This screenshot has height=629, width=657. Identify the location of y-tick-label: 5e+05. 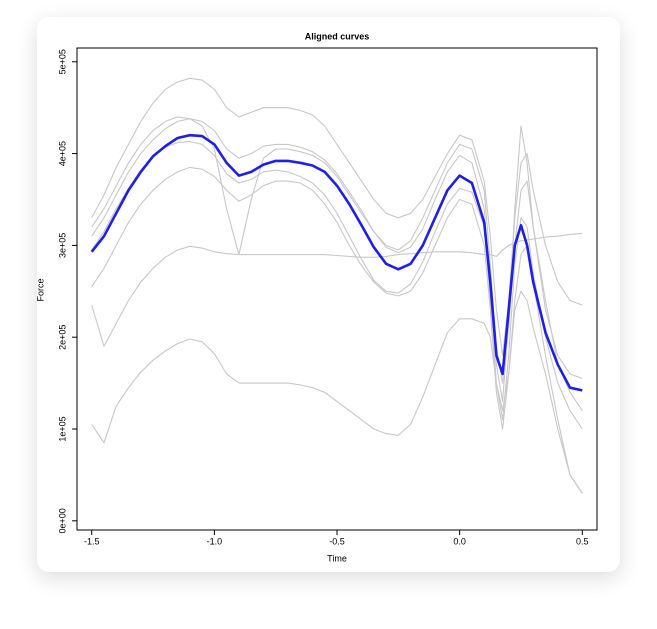
(62, 61).